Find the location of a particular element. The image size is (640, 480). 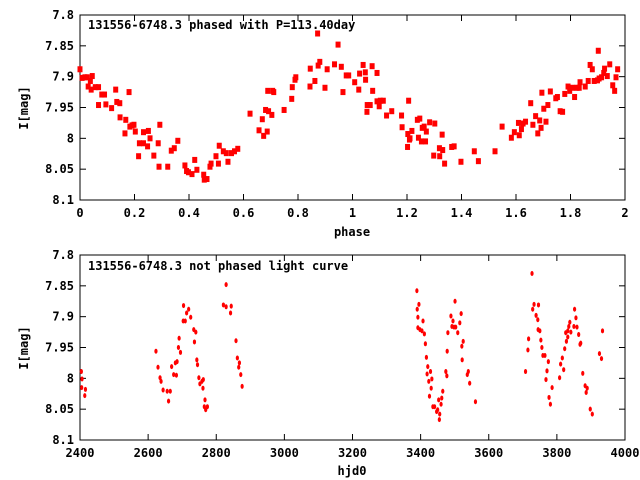

x-tick-label: 4000 is located at coordinates (625, 453).